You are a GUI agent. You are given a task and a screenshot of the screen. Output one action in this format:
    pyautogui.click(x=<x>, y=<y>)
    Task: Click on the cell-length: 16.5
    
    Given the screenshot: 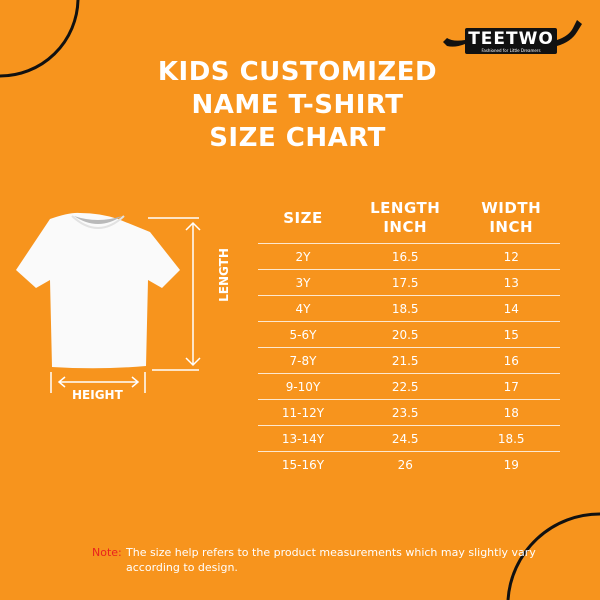 What is the action you would take?
    pyautogui.click(x=405, y=256)
    